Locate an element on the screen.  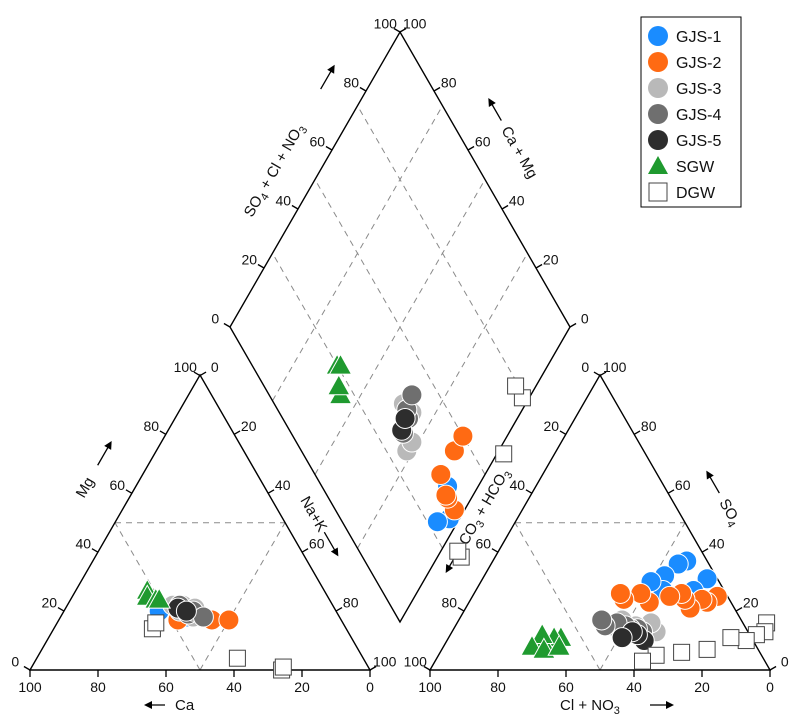
tick-label-mg: 20 is located at coordinates (49, 603).